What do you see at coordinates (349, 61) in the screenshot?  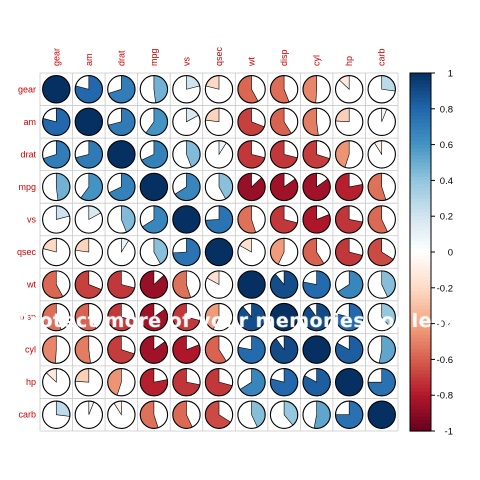 I see `column-label: hp` at bounding box center [349, 61].